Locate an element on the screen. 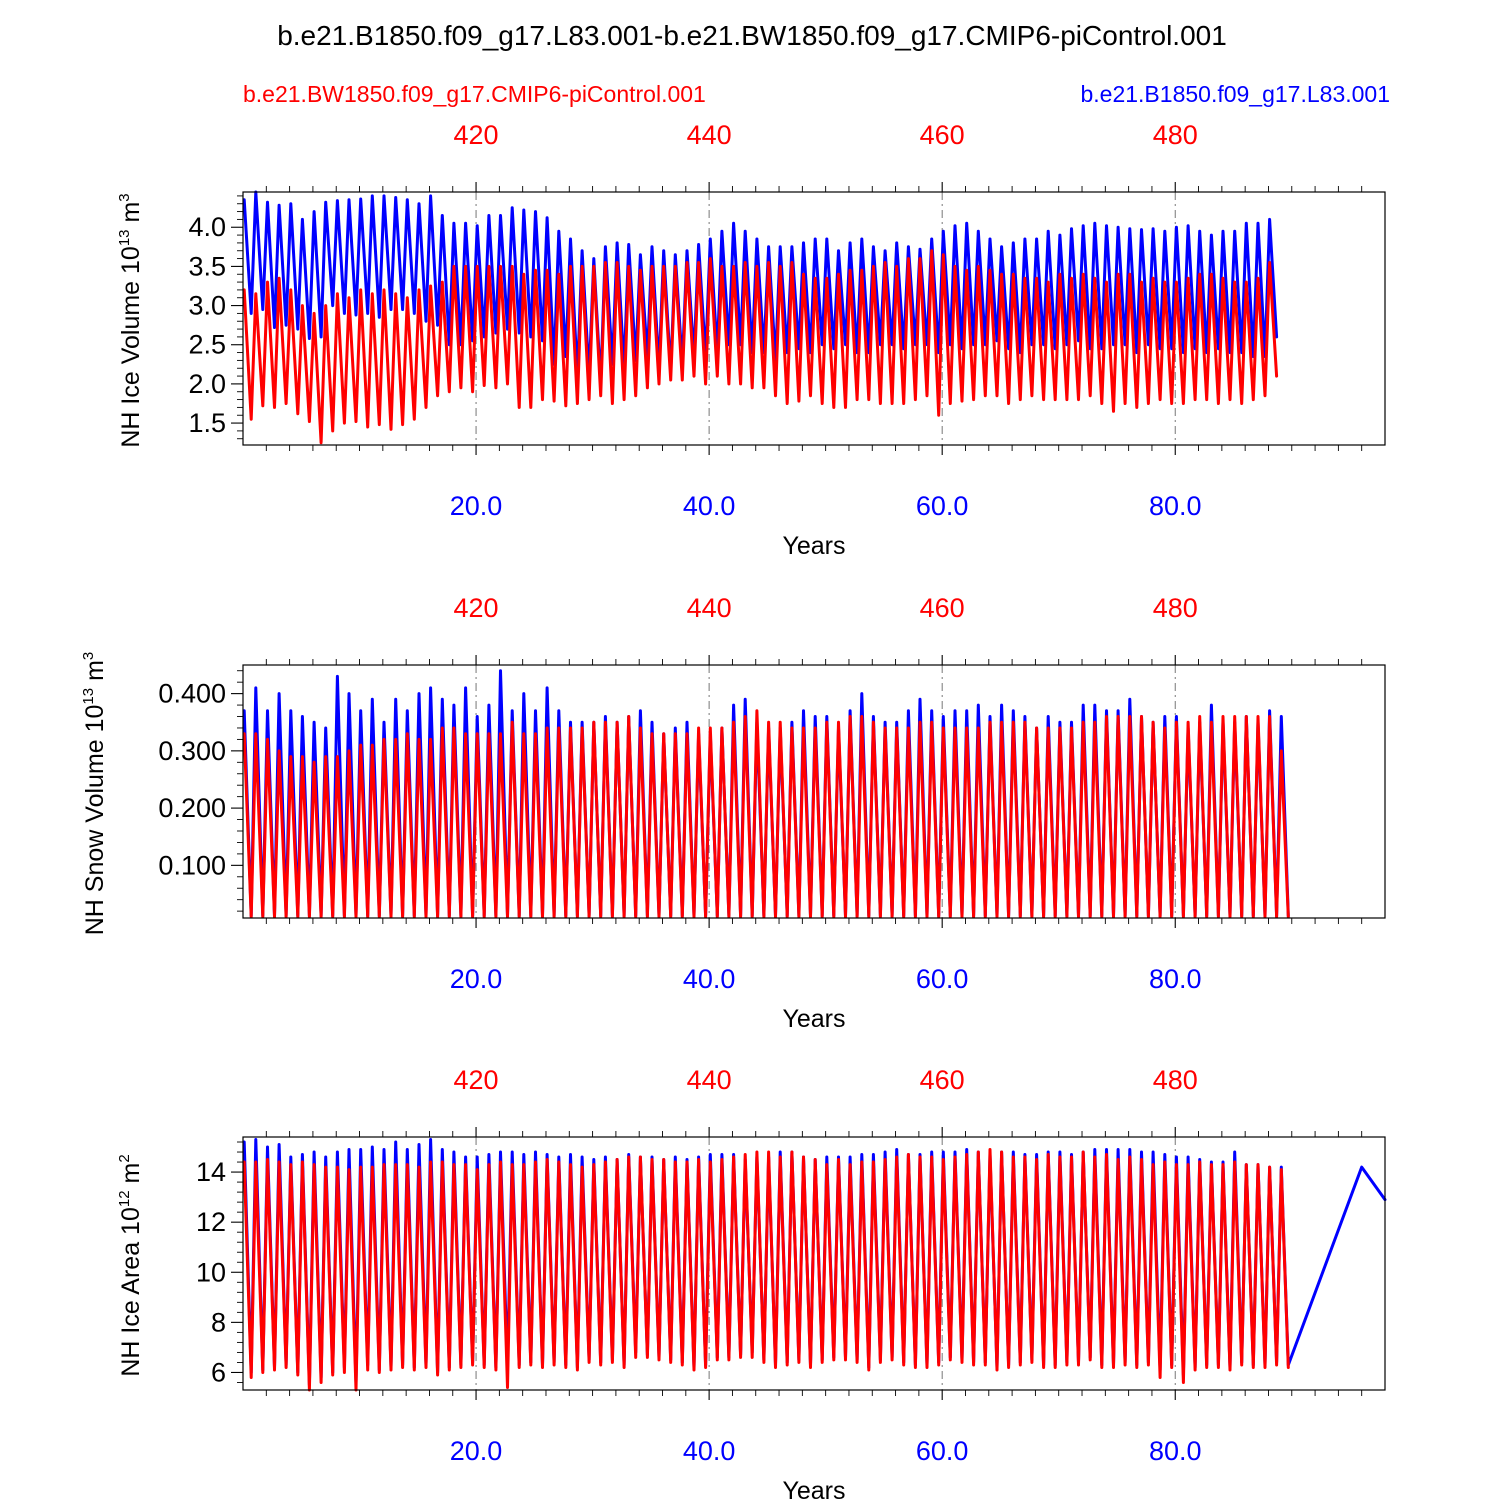 The height and width of the screenshot is (1500, 1500). ice-area-top-tick-label: 440 is located at coordinates (709, 1080).